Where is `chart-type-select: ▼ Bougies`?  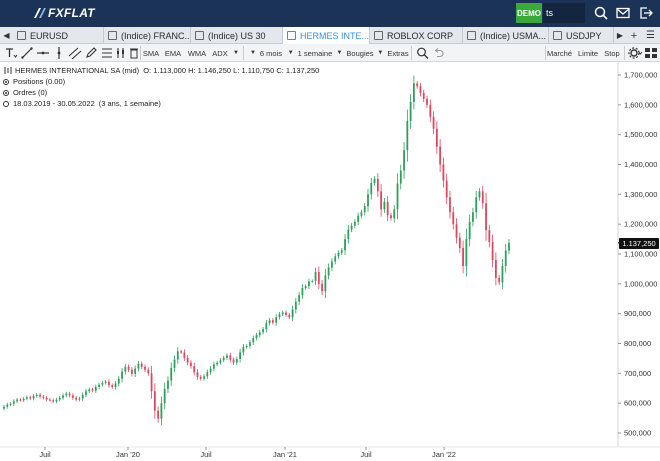 chart-type-select: ▼ Bougies is located at coordinates (355, 53).